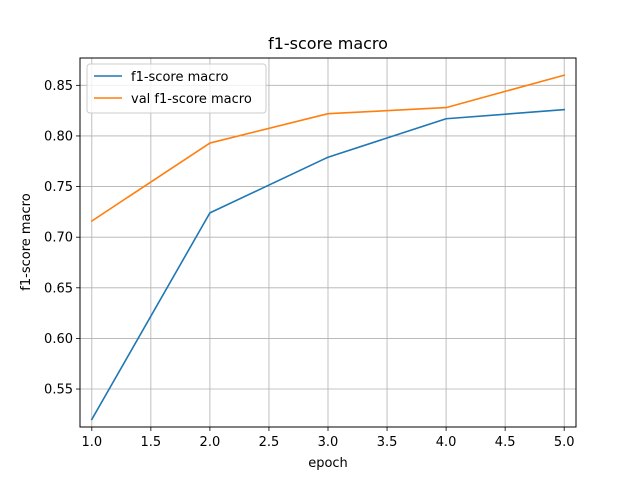  What do you see at coordinates (58, 187) in the screenshot?
I see `y-tick-label: 0.75` at bounding box center [58, 187].